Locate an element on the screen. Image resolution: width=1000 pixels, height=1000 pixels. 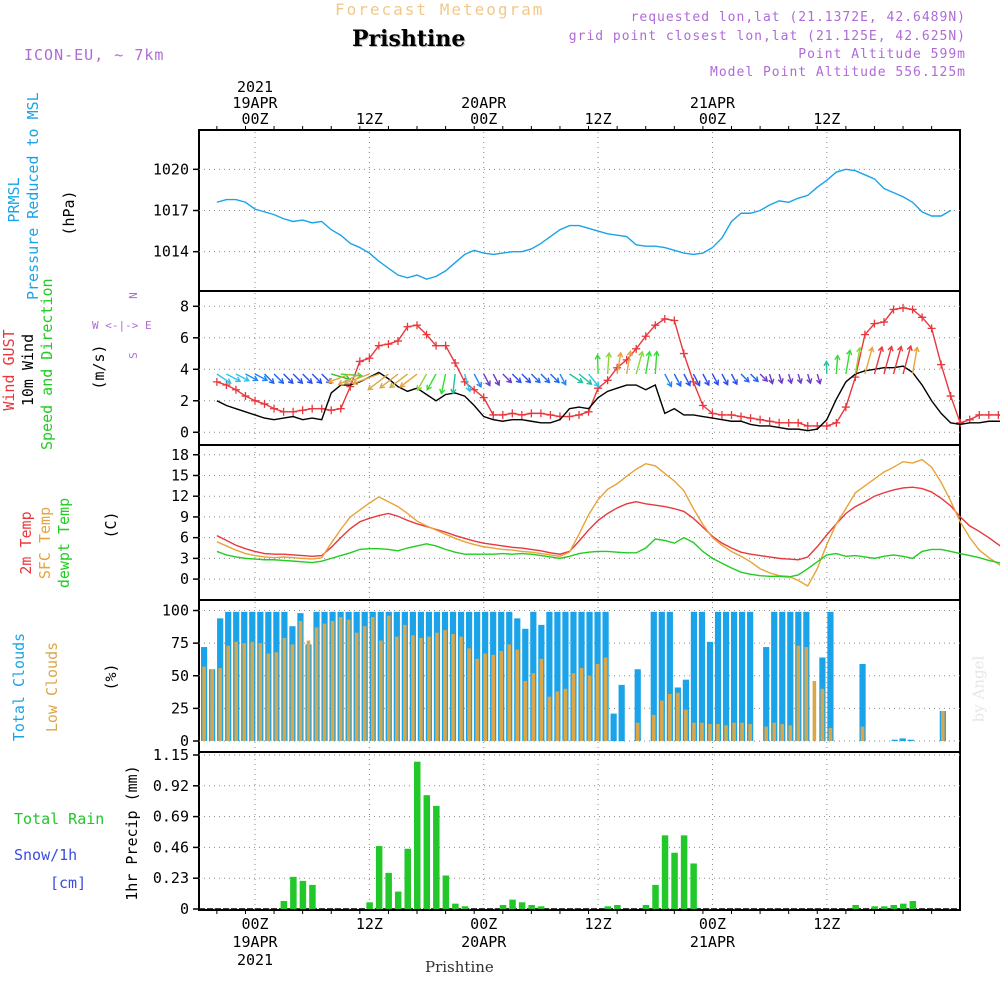
bottom-time-label: 20APR is located at coordinates (484, 942).